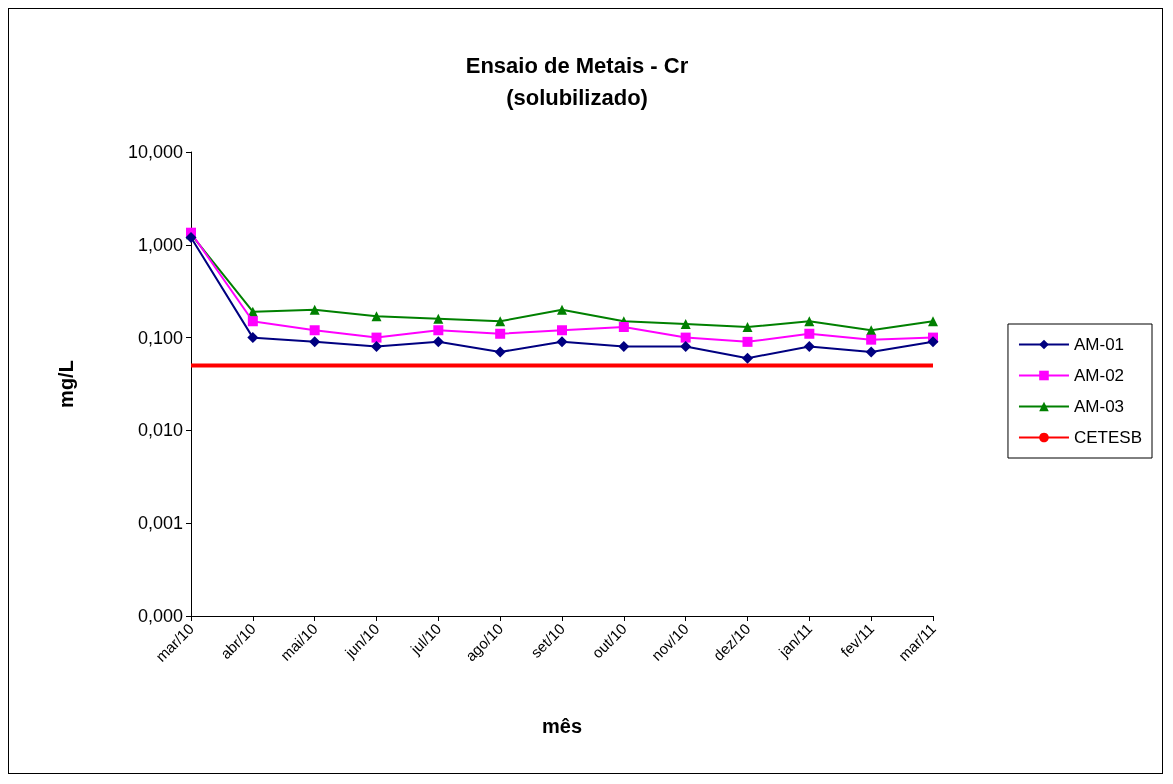 This screenshot has height=784, width=1173. I want to click on chart-subtitle: (solubilizado), so click(577, 97).